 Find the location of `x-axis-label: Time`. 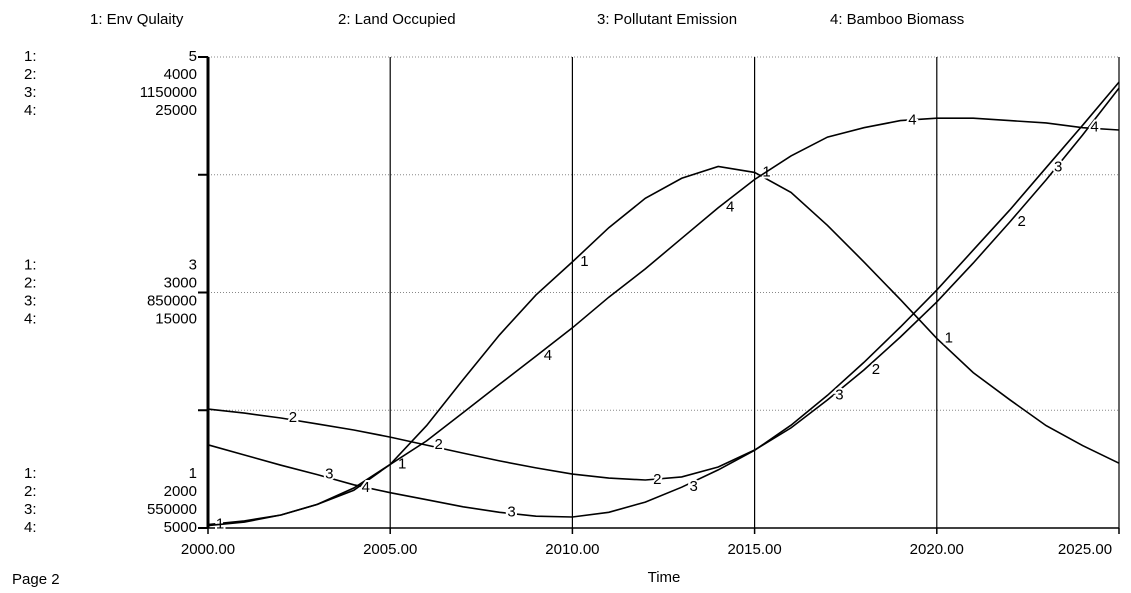

x-axis-label: Time is located at coordinates (664, 577).